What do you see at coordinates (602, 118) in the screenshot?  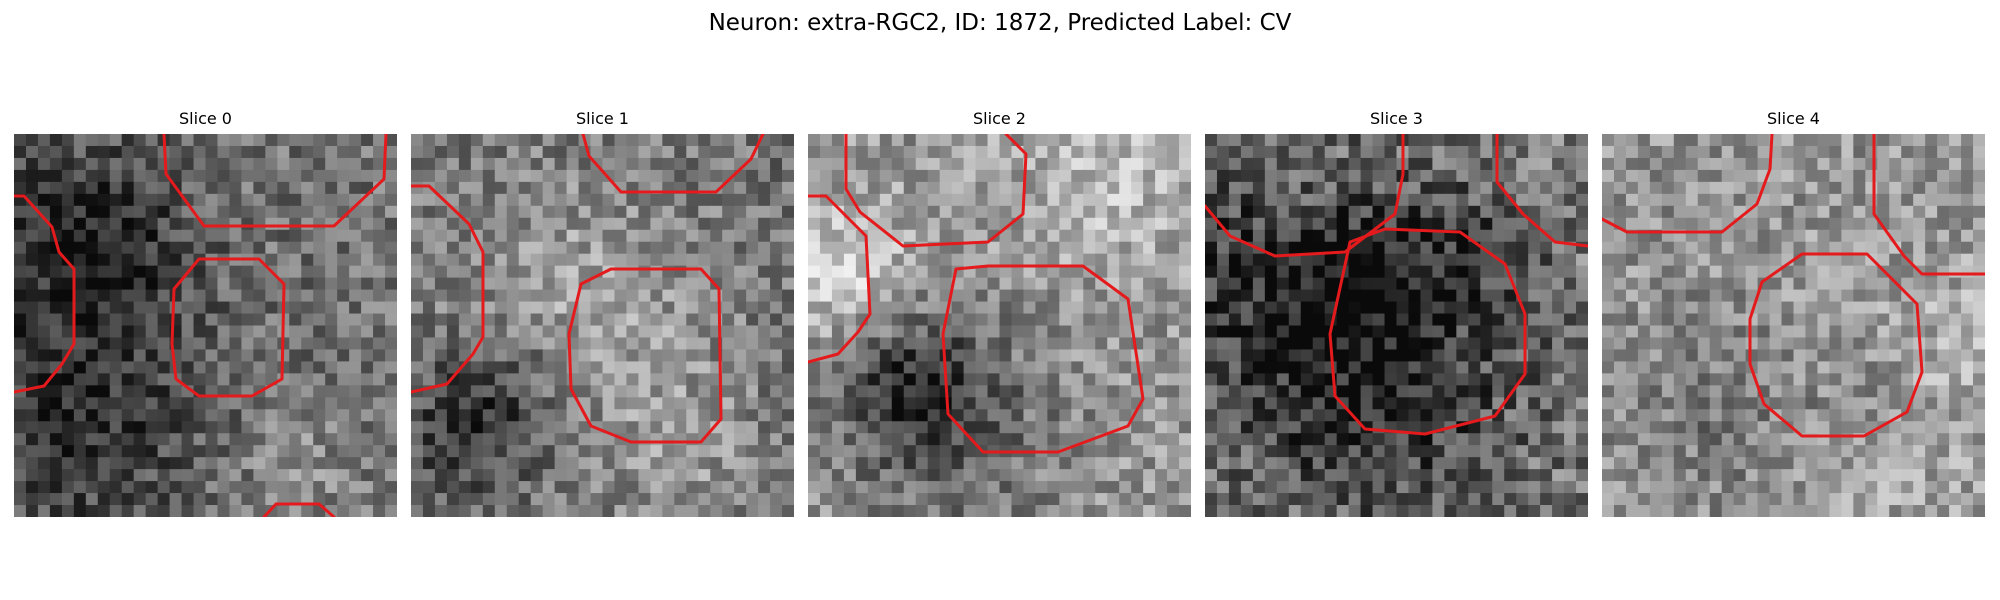 I see `slice-title-1: Slice 1` at bounding box center [602, 118].